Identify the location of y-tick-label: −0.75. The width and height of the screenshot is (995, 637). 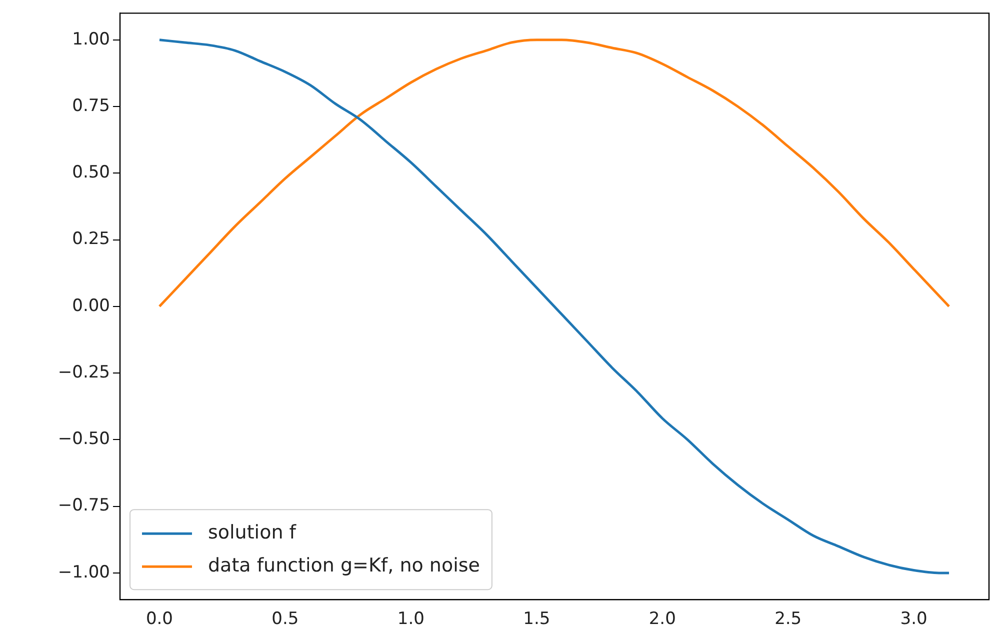
(84, 506).